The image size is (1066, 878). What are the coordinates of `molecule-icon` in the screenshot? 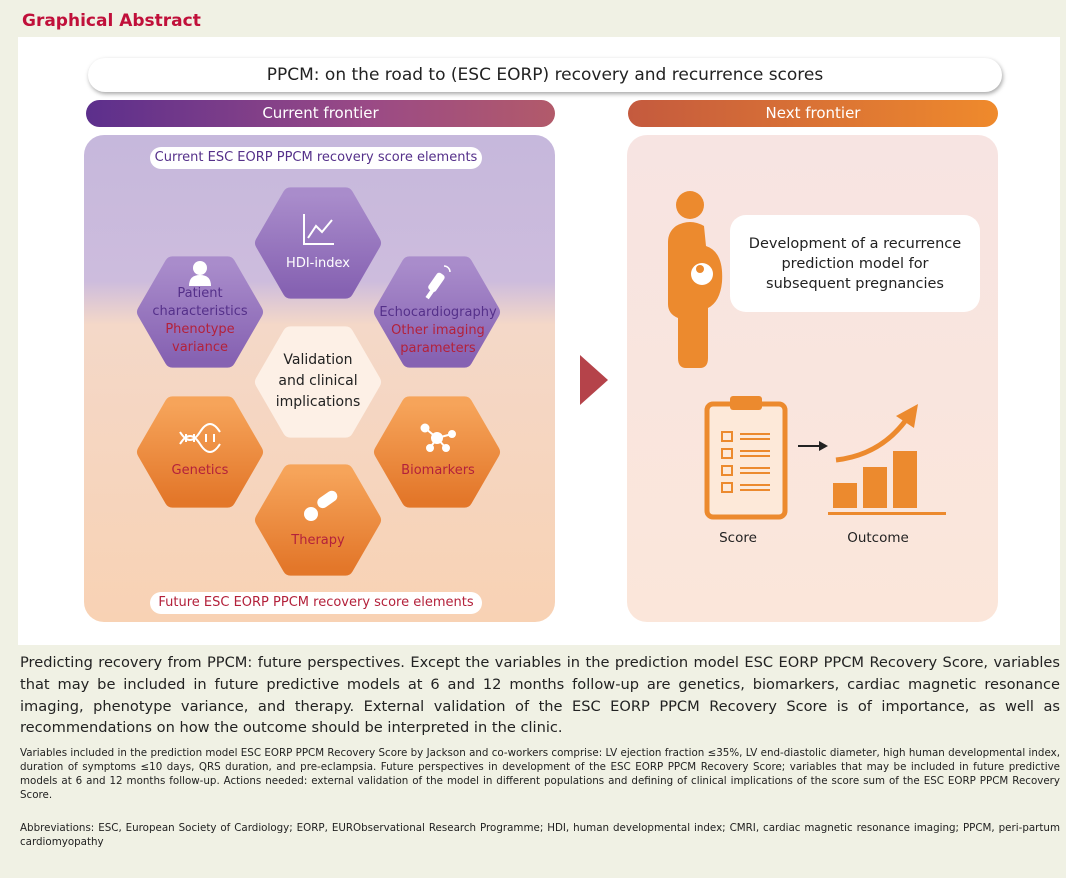 It's located at (438, 437).